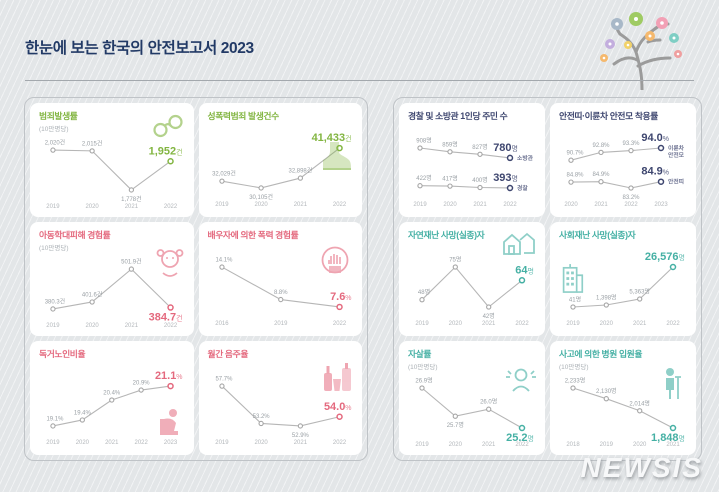 The height and width of the screenshot is (492, 719). I want to click on line-chart: 2019 2020 2021 2022 48명 75명 42명 64명, so click(474, 292).